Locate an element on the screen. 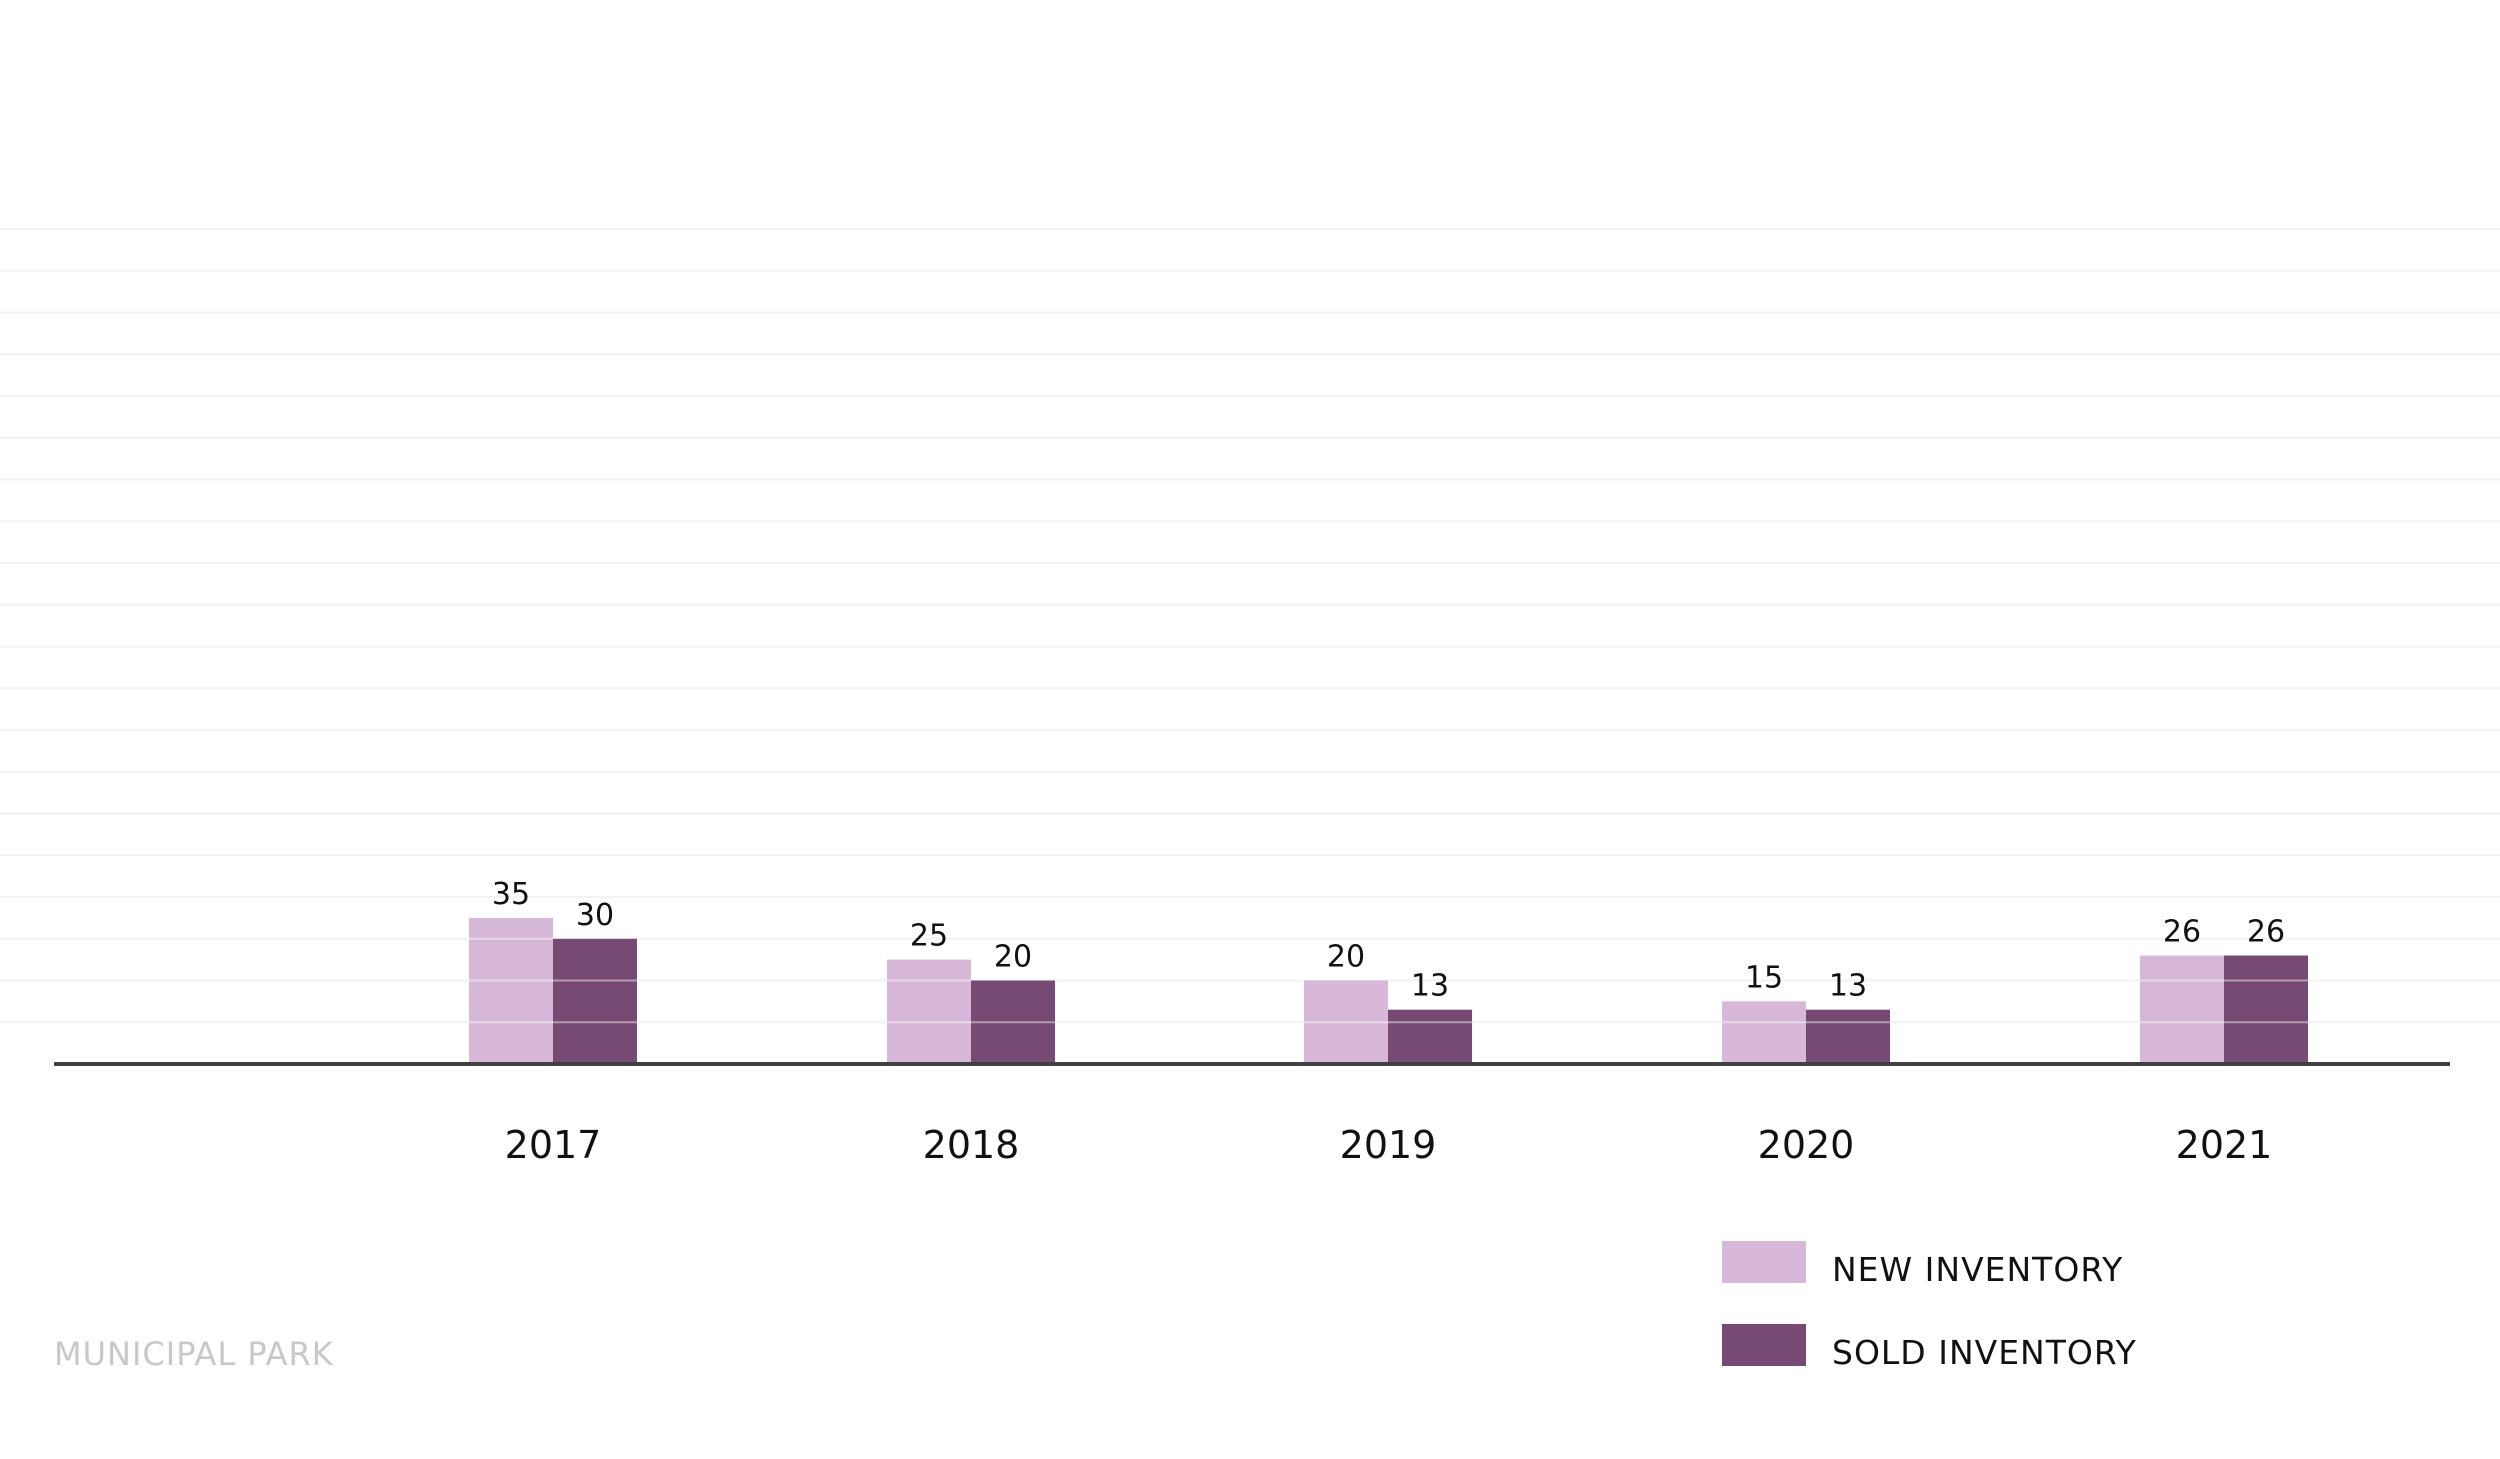 This screenshot has width=2500, height=1459. data-label-sold-inventory-2020: 13 is located at coordinates (1848, 986).